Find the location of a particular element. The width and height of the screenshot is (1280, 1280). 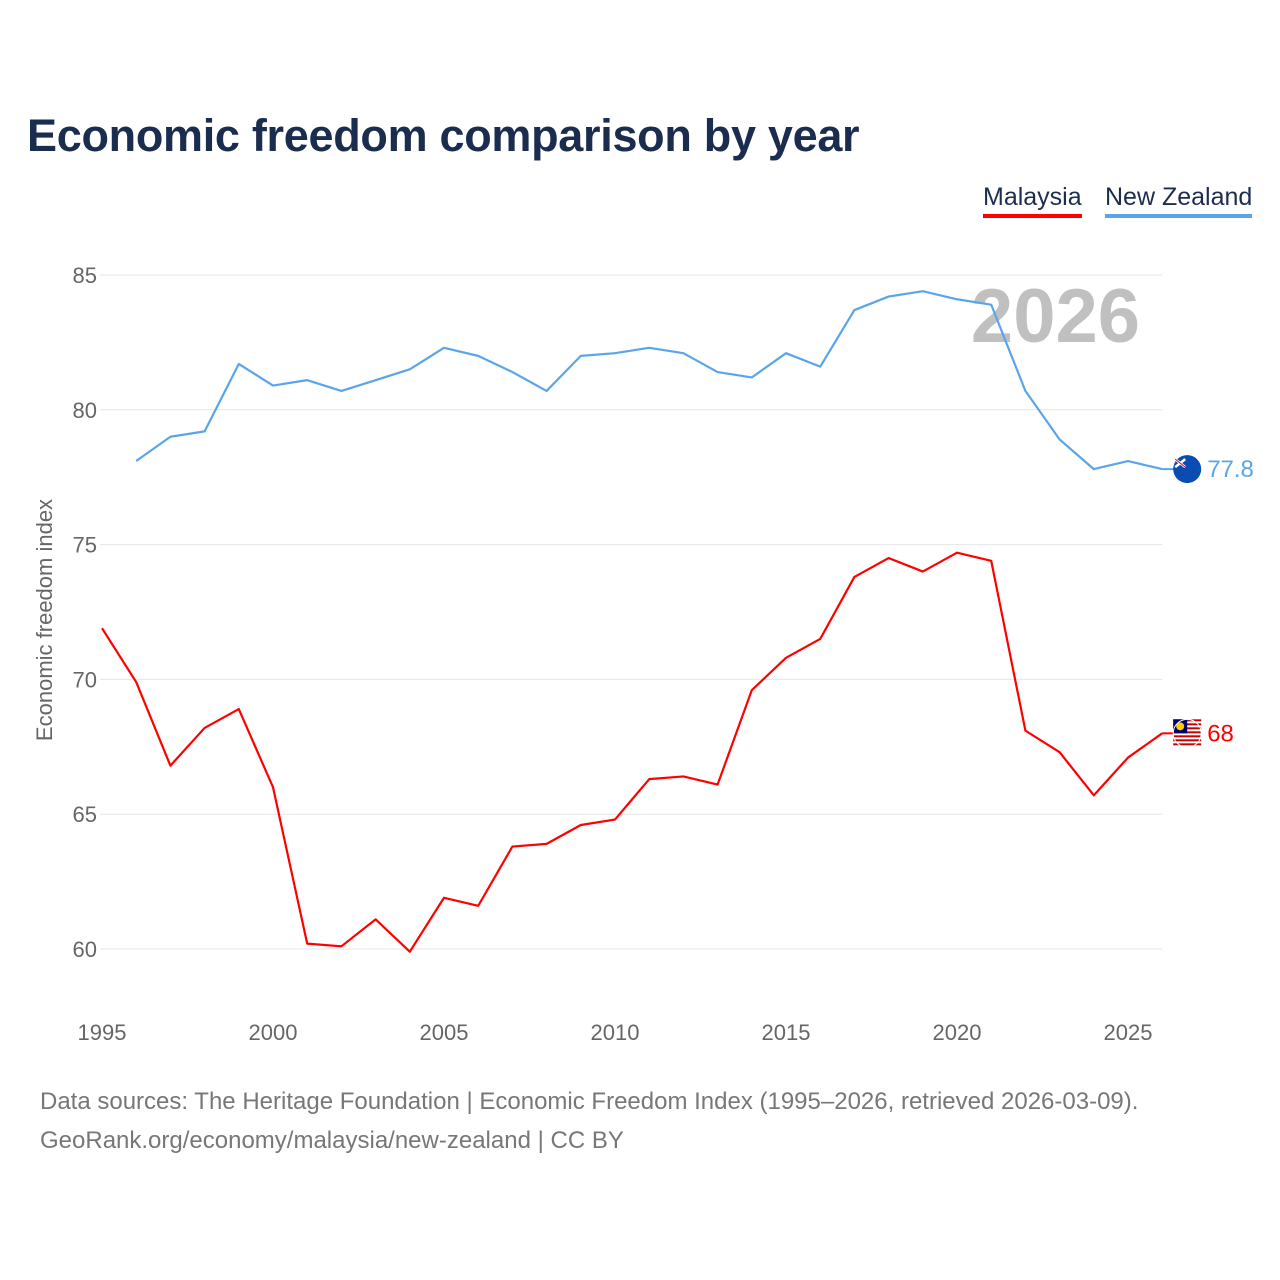

x-tick-label: 2000 is located at coordinates (273, 1032).